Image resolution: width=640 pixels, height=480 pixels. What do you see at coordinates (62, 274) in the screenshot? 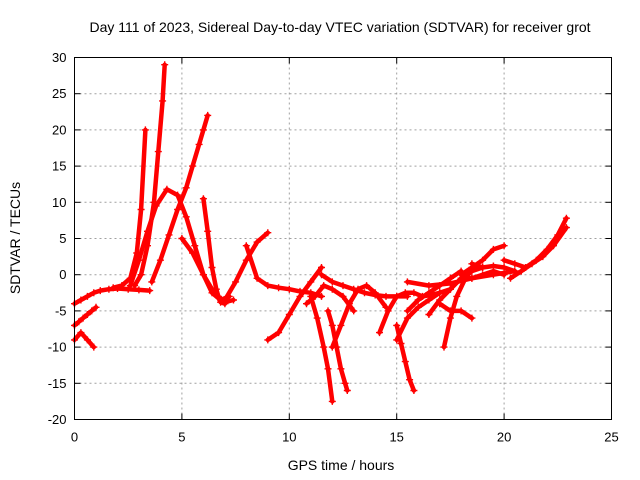
I see `y-tick-label: 0` at bounding box center [62, 274].